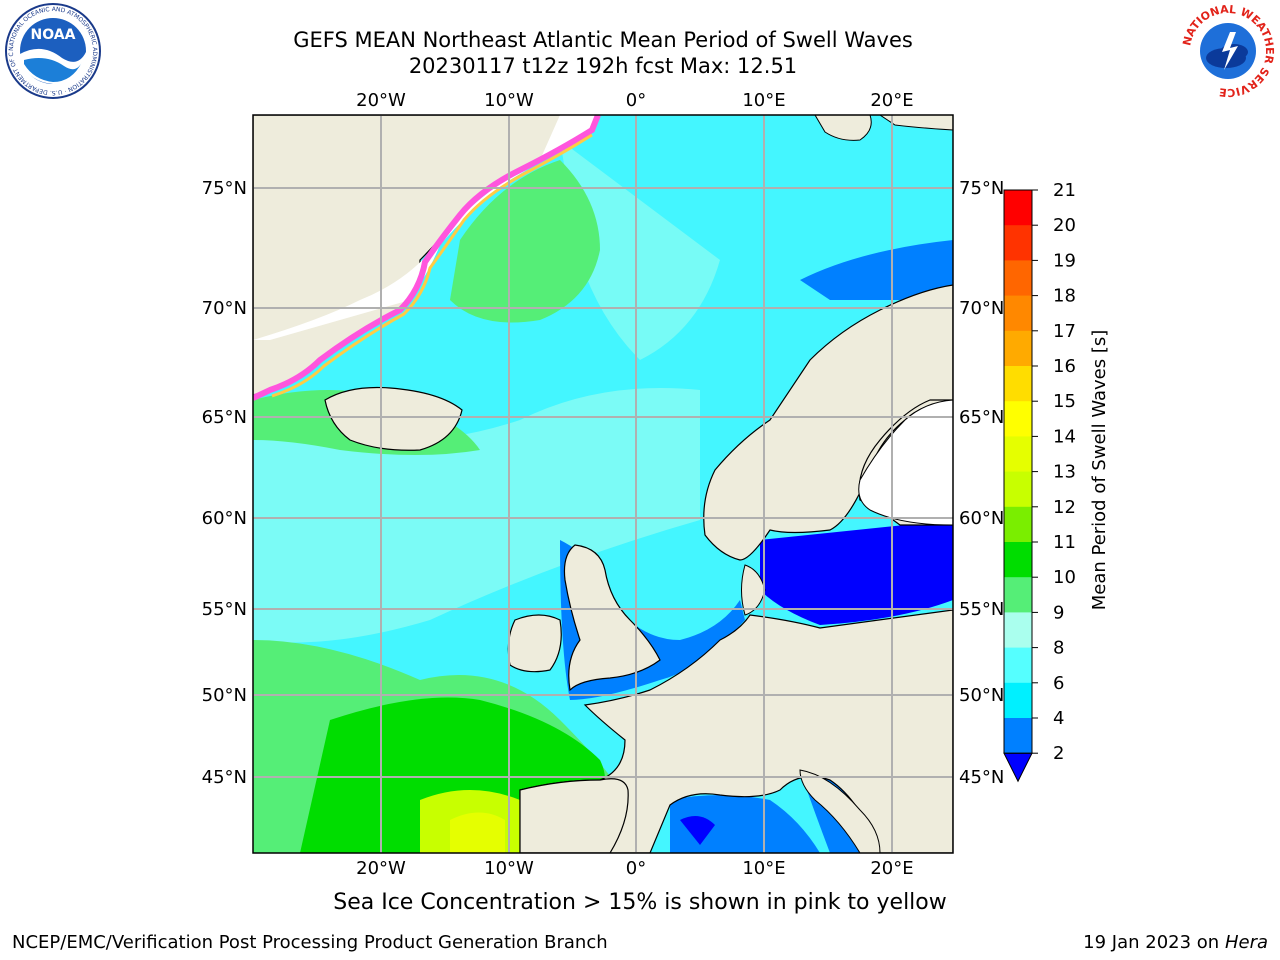 The width and height of the screenshot is (1280, 960). Describe the element at coordinates (1064, 472) in the screenshot. I see `colorbar-tick-label: 13` at that location.